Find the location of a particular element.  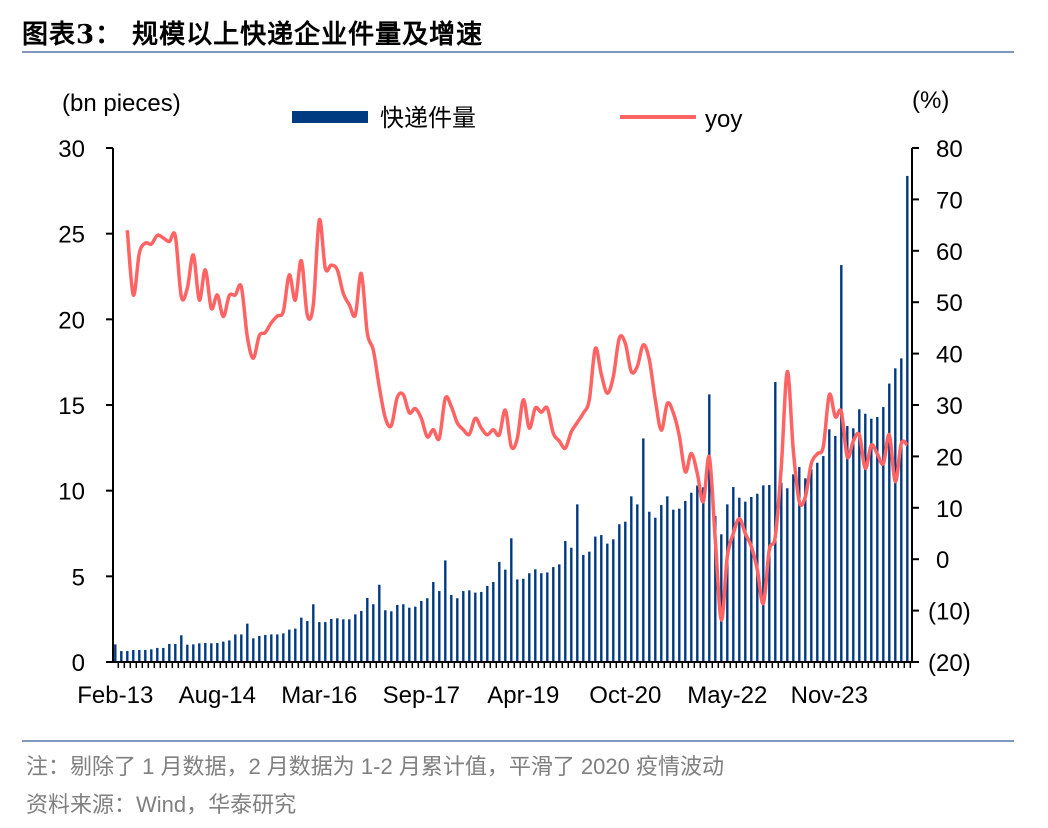

left-tick-label: 15 is located at coordinates (71, 406).